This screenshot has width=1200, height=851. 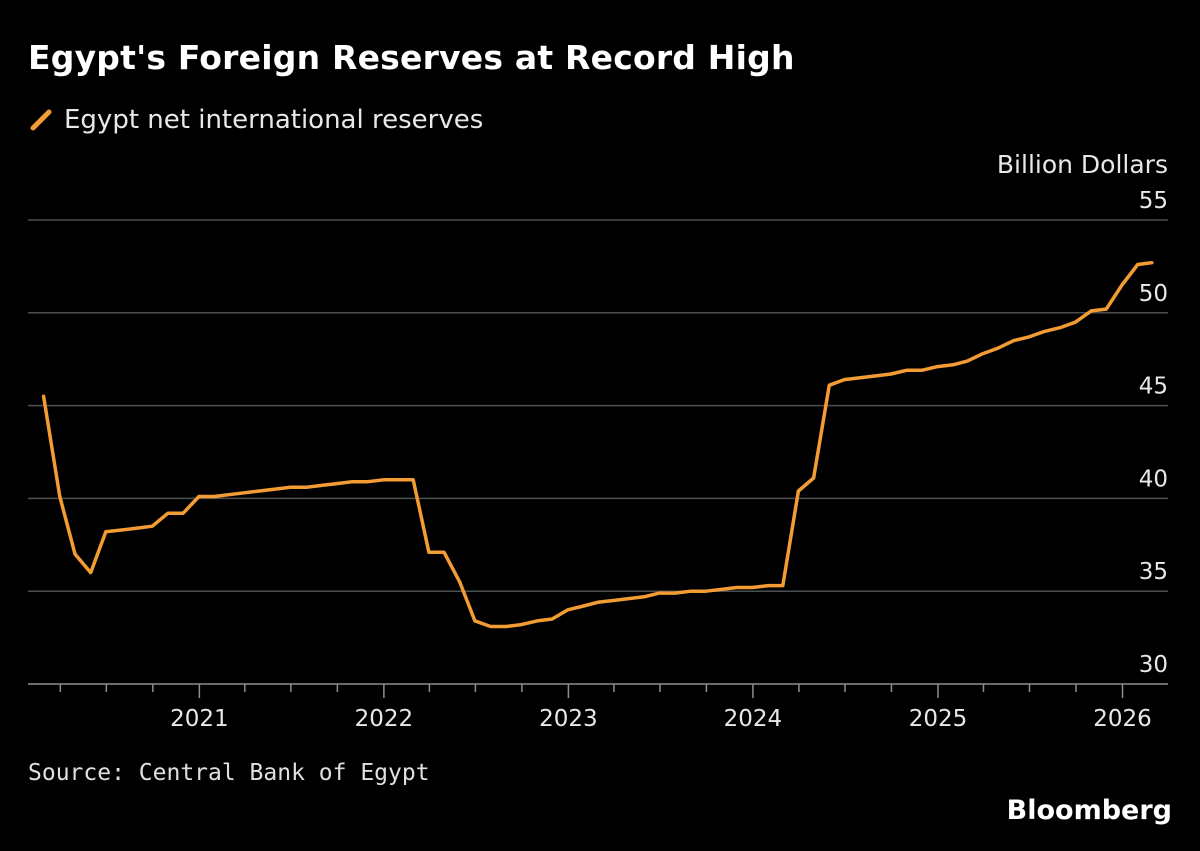 I want to click on legend-swatch-icon, so click(x=41, y=120).